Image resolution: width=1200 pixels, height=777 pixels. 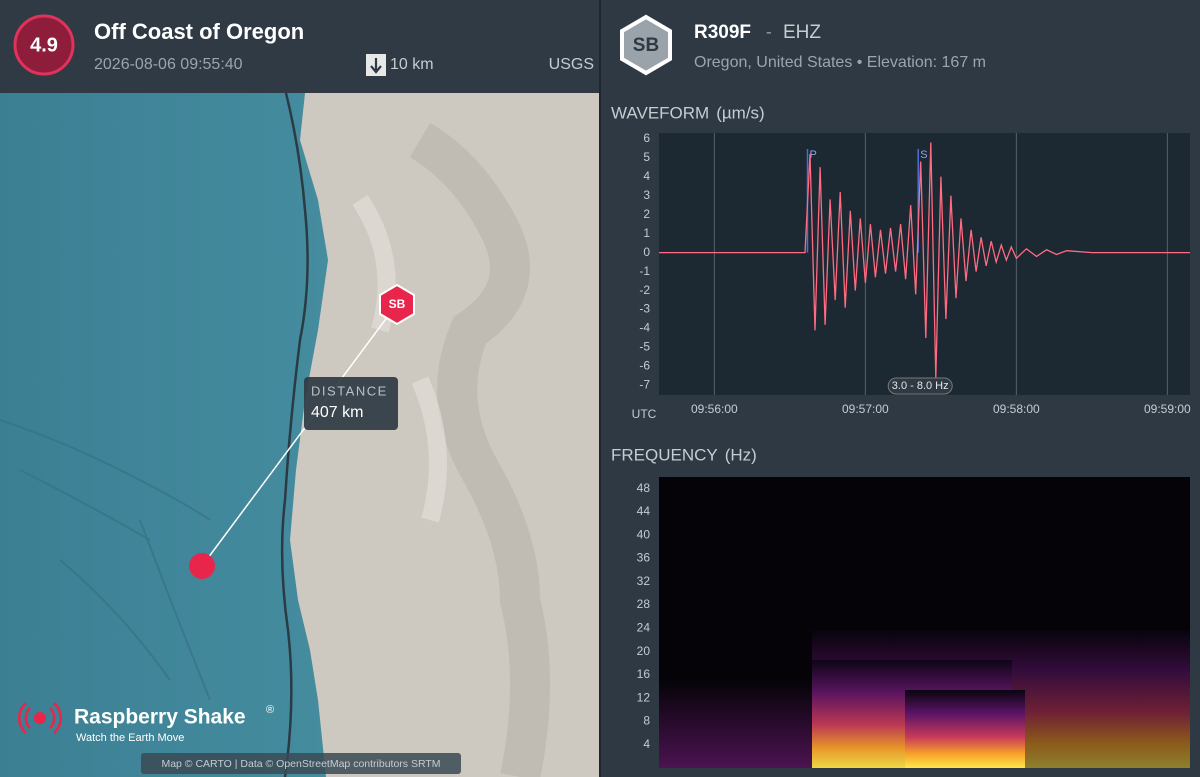 What do you see at coordinates (924, 260) in the screenshot?
I see `waveform` at bounding box center [924, 260].